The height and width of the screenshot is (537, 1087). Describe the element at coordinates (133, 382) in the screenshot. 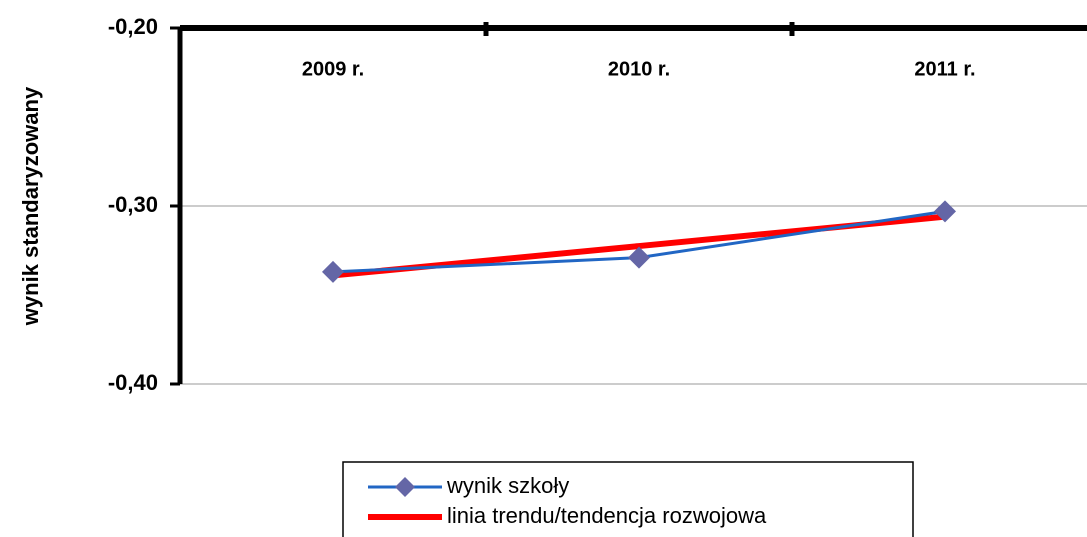

I see `y-tick-label: -0,40` at that location.